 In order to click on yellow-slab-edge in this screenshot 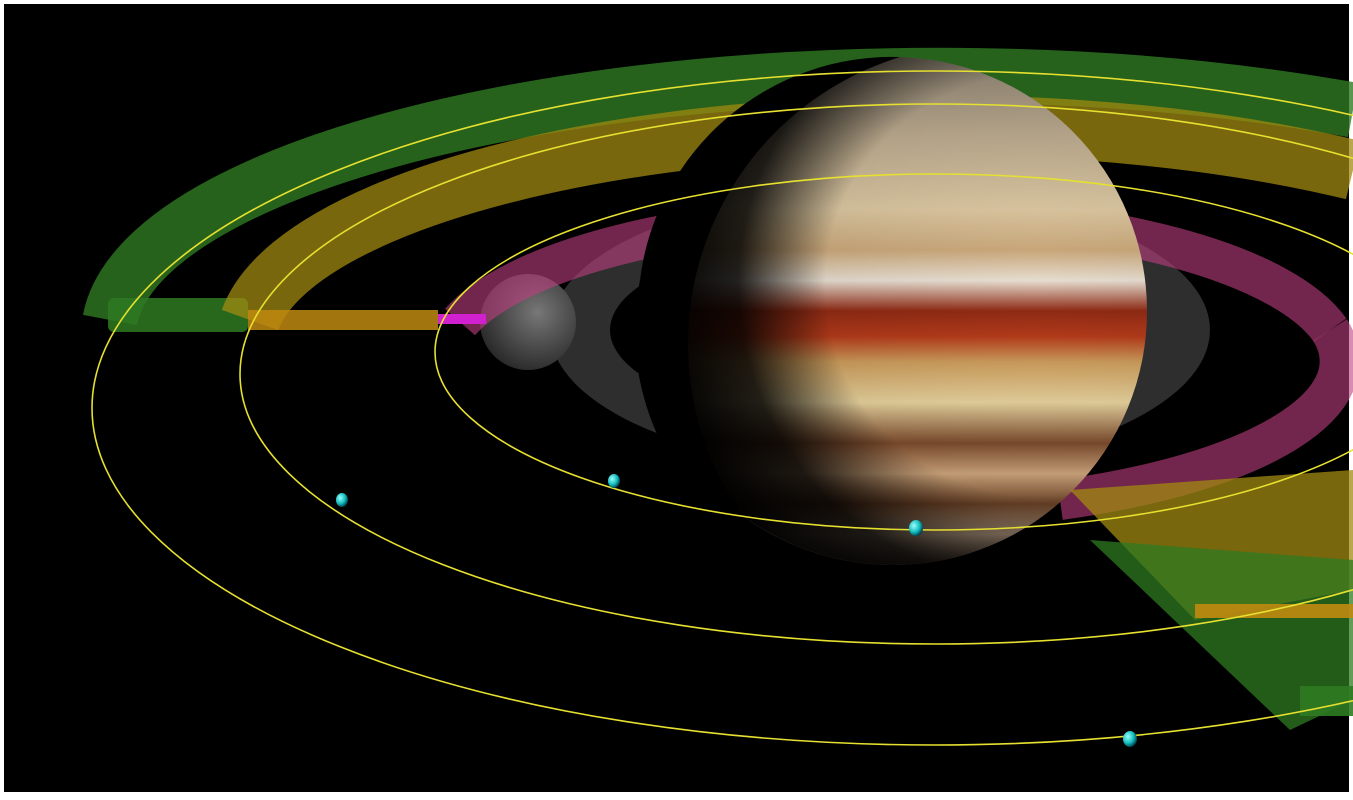, I will do `click(1274, 611)`.